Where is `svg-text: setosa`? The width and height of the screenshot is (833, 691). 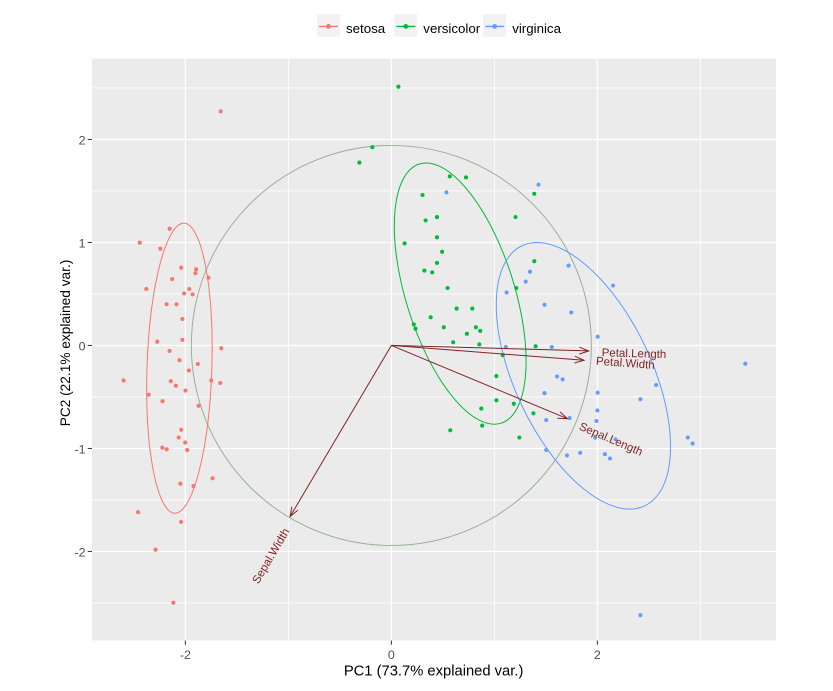 svg-text: setosa is located at coordinates (366, 28).